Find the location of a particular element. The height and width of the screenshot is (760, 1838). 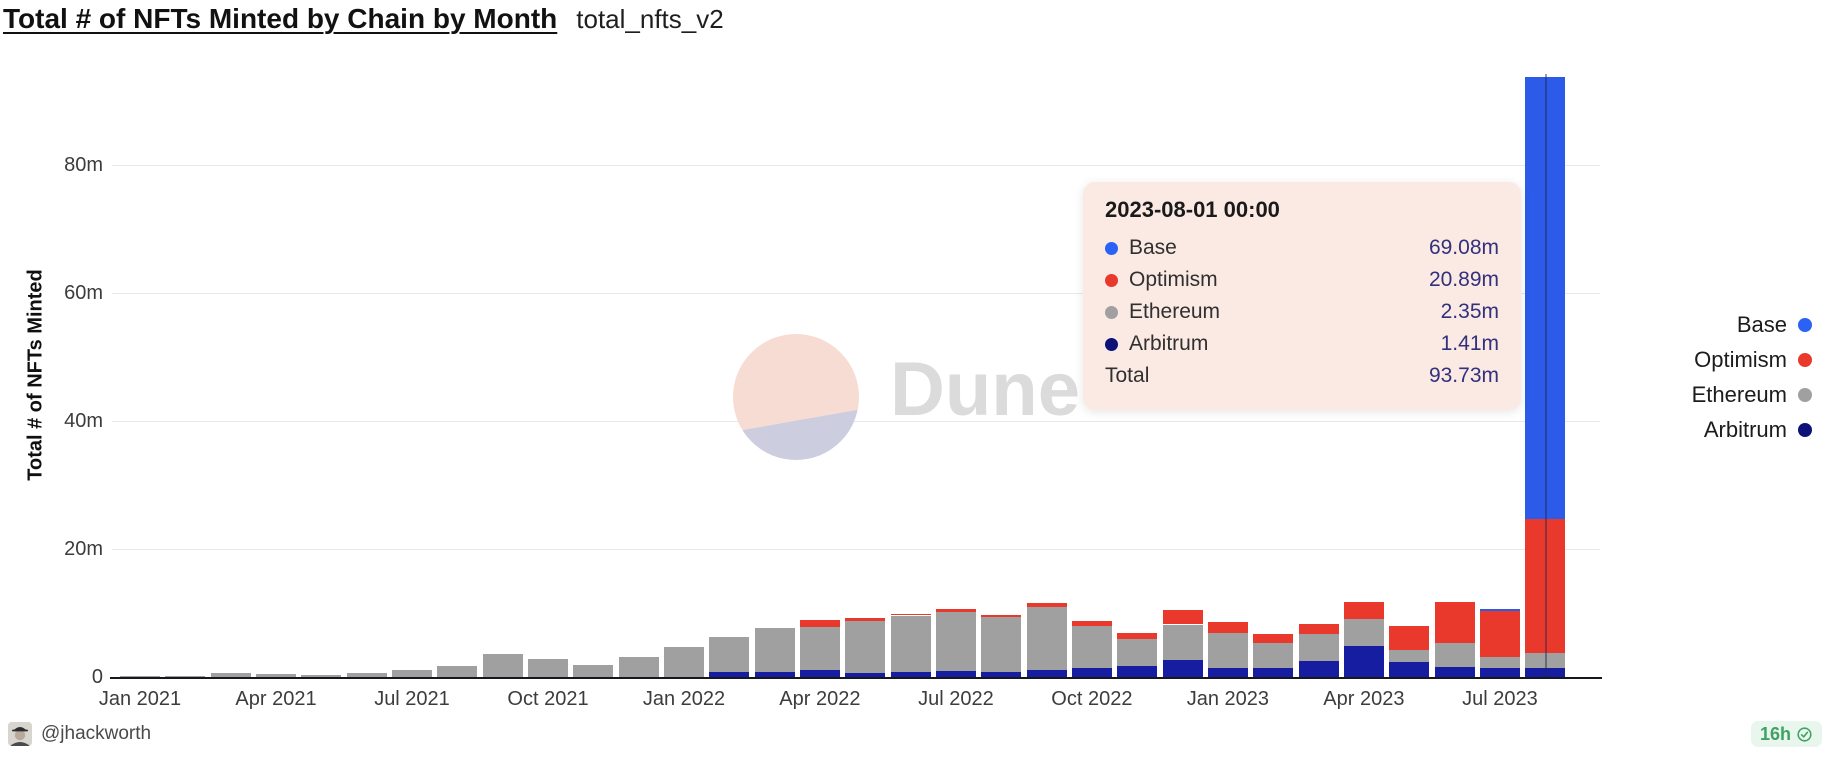

bar-jan-2022-ethereum is located at coordinates (684, 661).